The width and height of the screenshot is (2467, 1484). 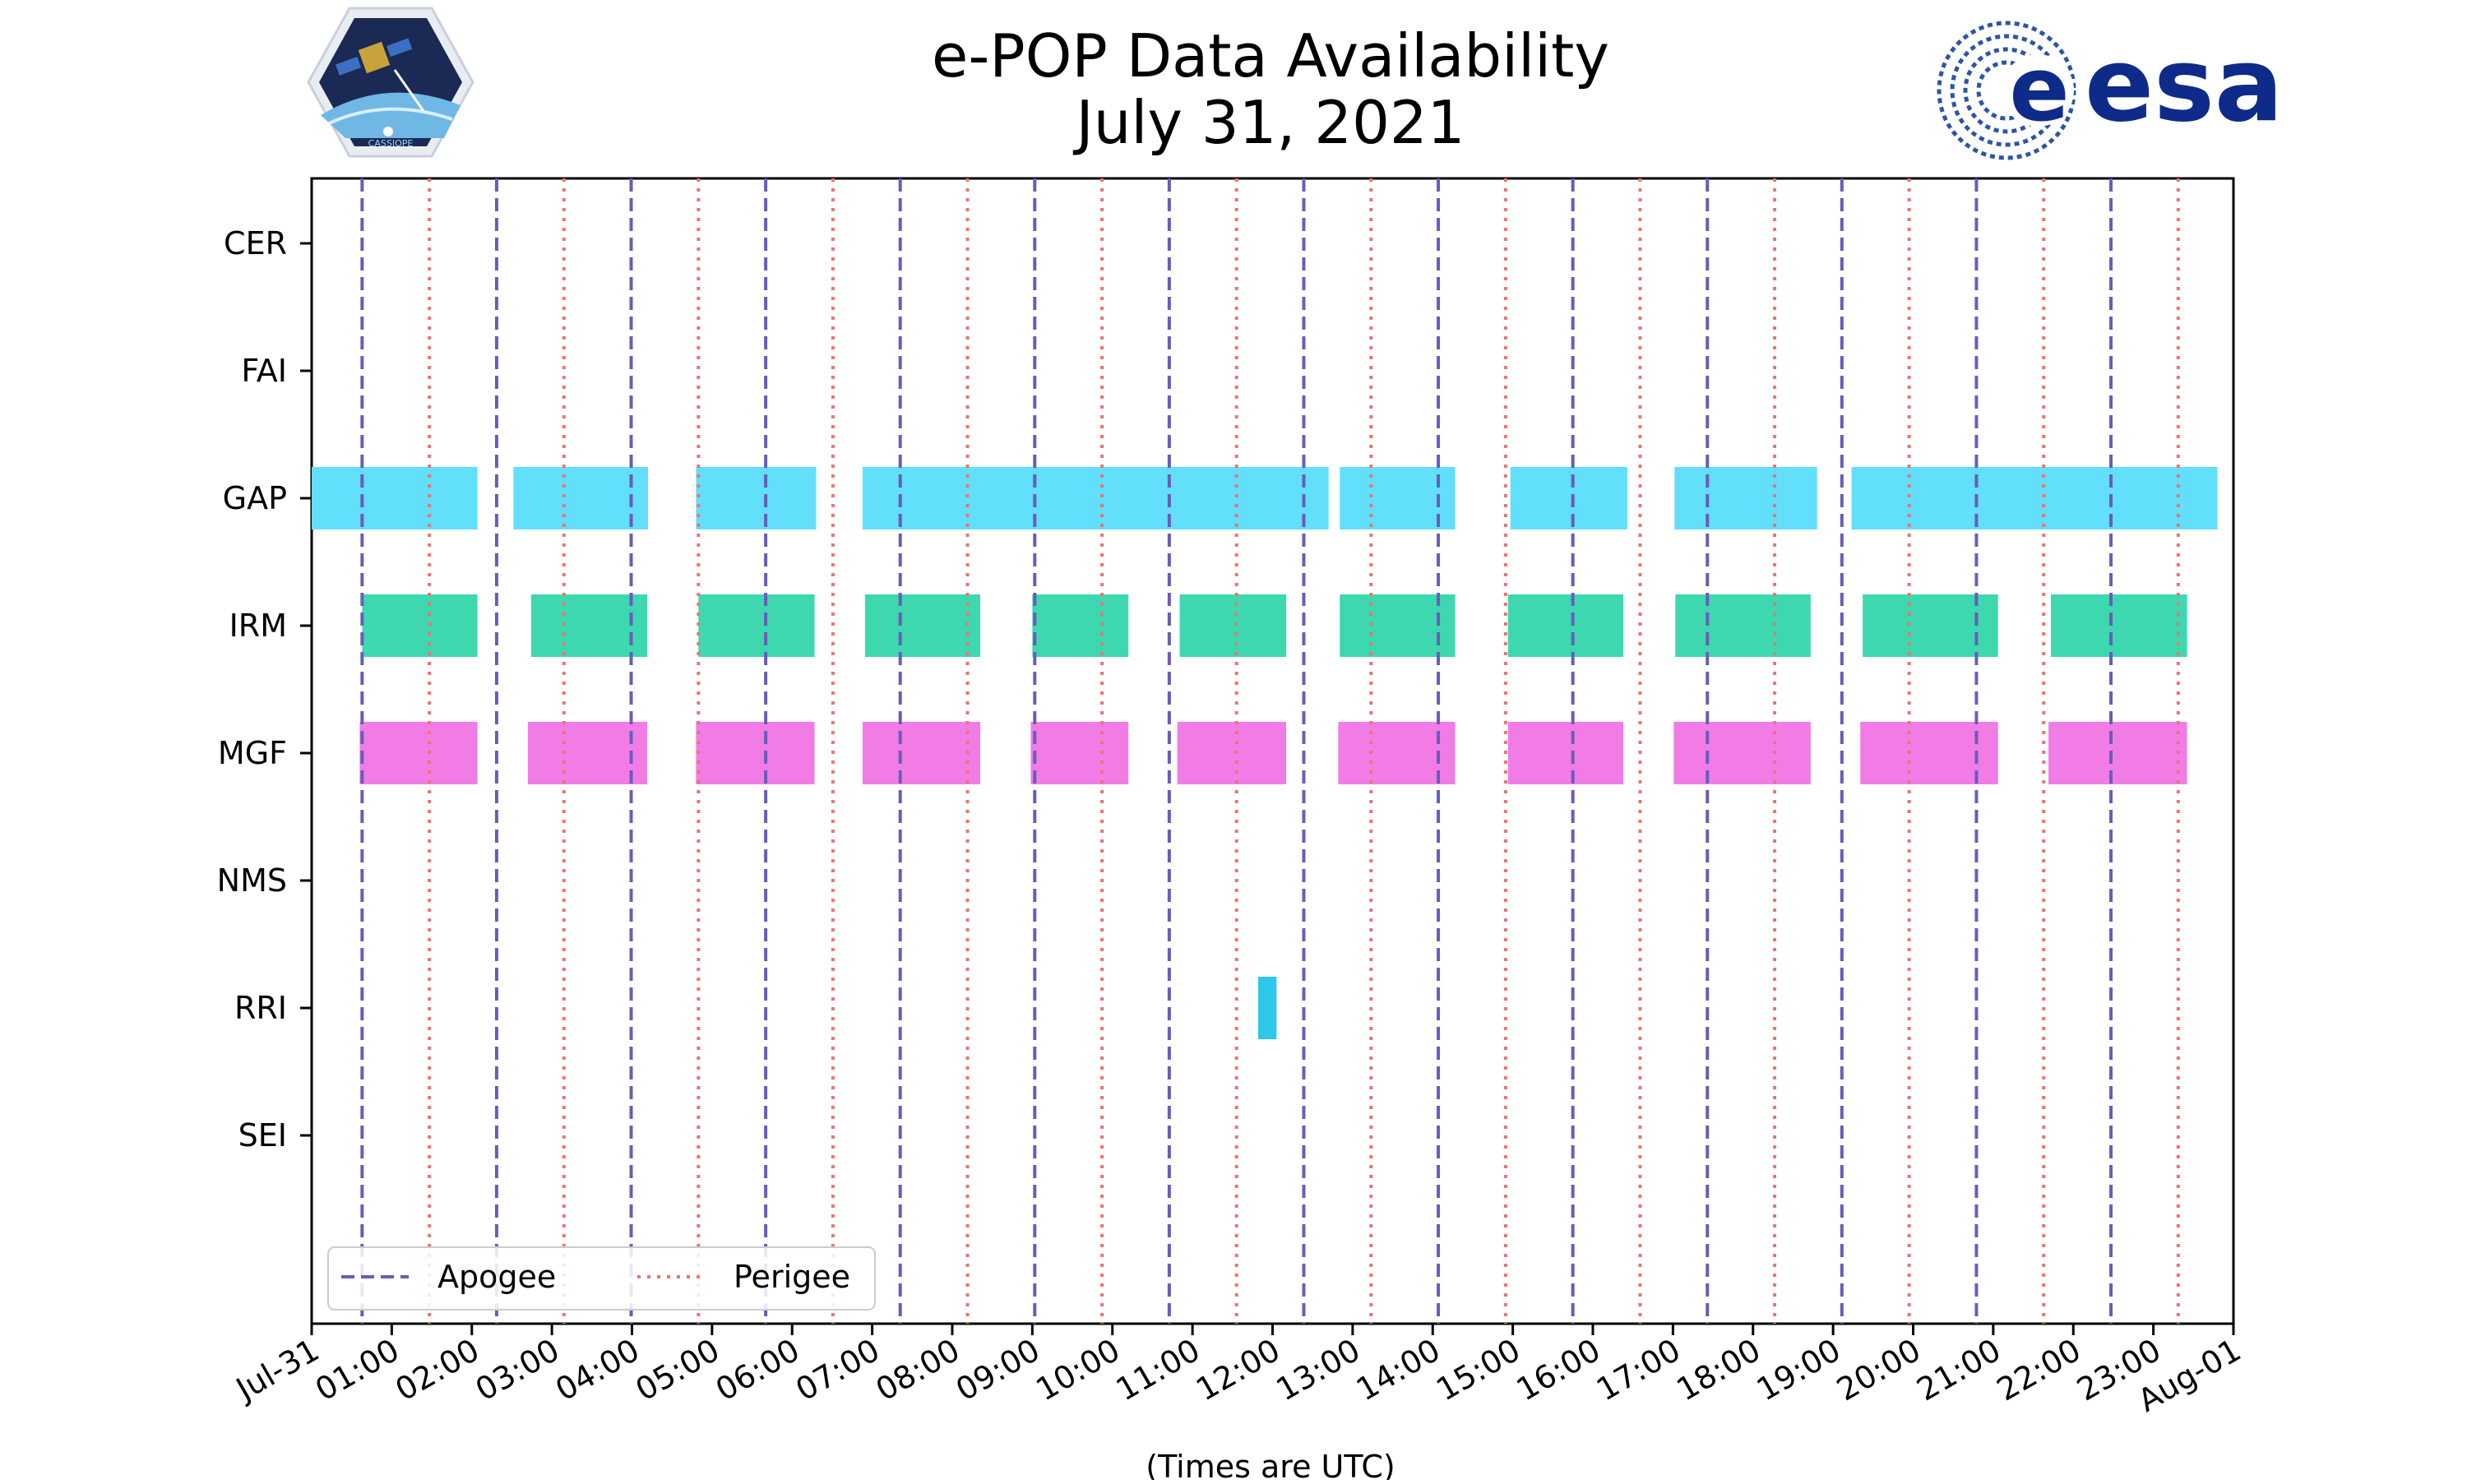 What do you see at coordinates (252, 753) in the screenshot?
I see `y-tick-label-mgf: MGF` at bounding box center [252, 753].